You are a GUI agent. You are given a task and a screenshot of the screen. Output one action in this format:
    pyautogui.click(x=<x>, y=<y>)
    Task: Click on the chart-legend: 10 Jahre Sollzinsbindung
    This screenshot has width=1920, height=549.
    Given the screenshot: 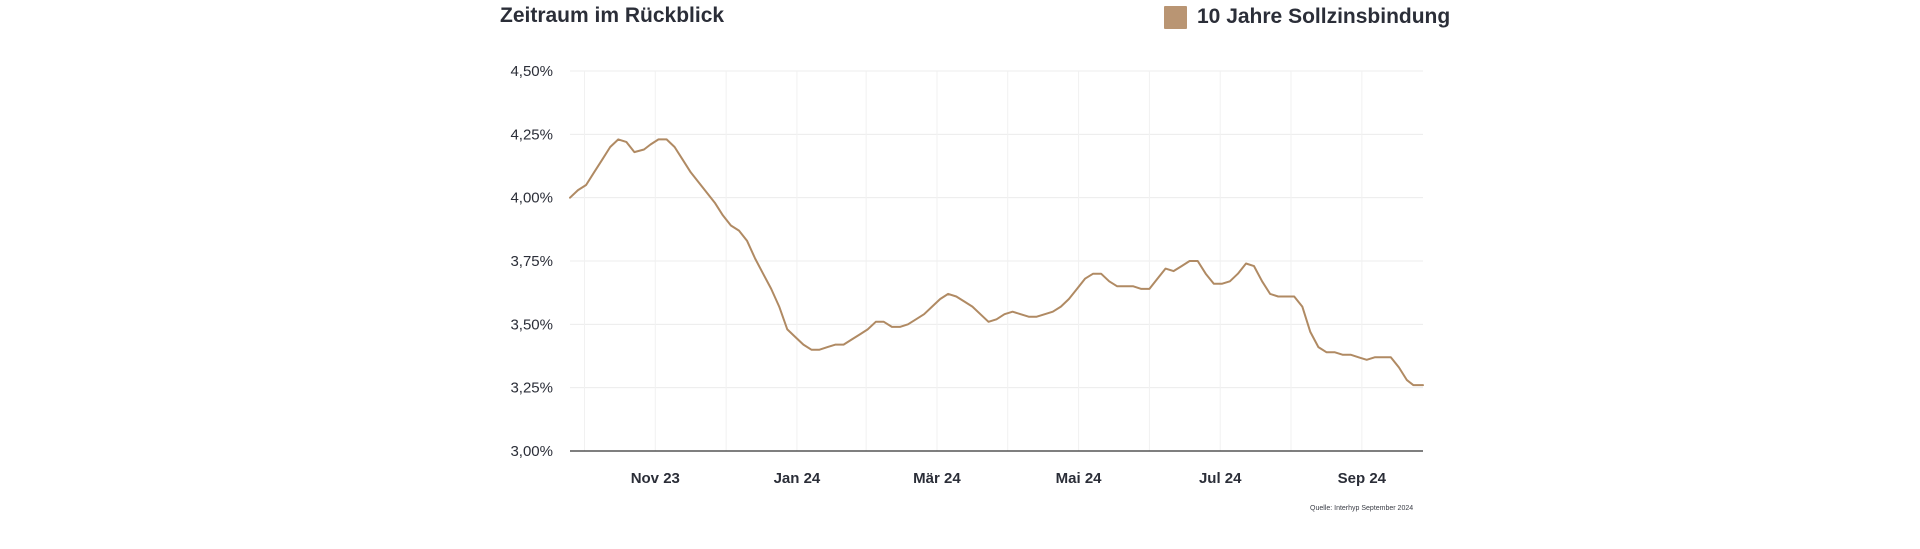 What is the action you would take?
    pyautogui.click(x=1307, y=17)
    